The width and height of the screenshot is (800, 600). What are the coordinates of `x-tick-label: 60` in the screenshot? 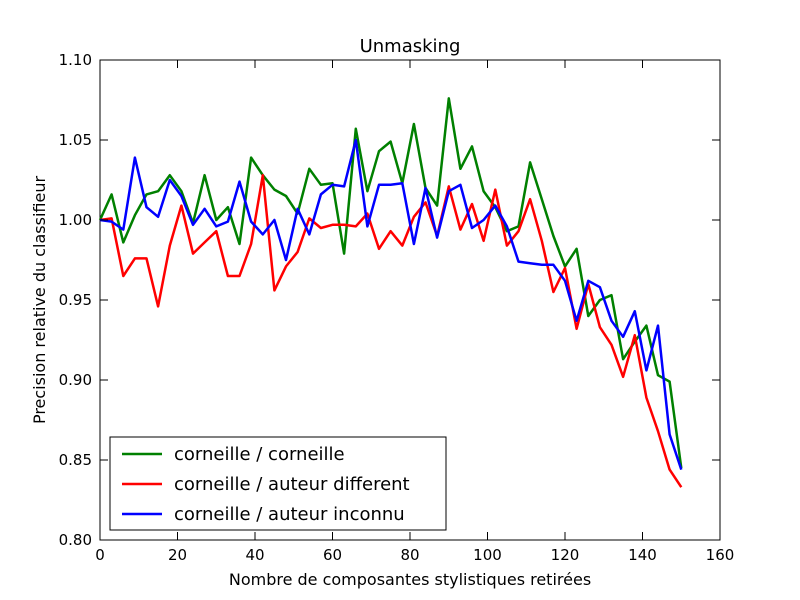 It's located at (332, 555).